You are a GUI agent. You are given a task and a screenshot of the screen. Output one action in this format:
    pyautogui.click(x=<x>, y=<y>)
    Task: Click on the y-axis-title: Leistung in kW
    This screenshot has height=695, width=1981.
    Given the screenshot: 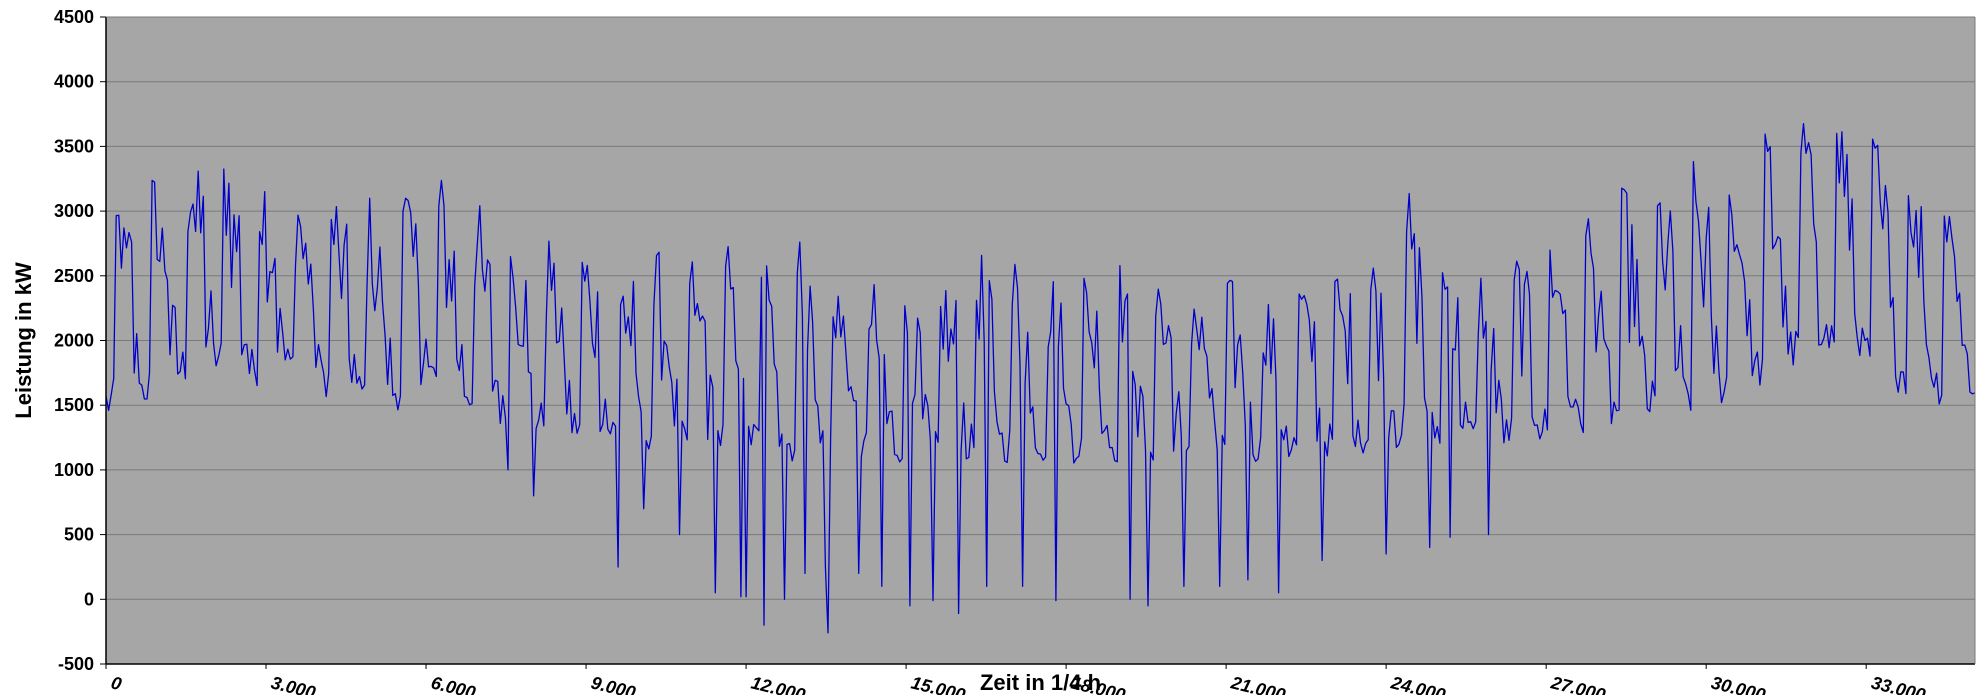 What is the action you would take?
    pyautogui.click(x=23, y=340)
    